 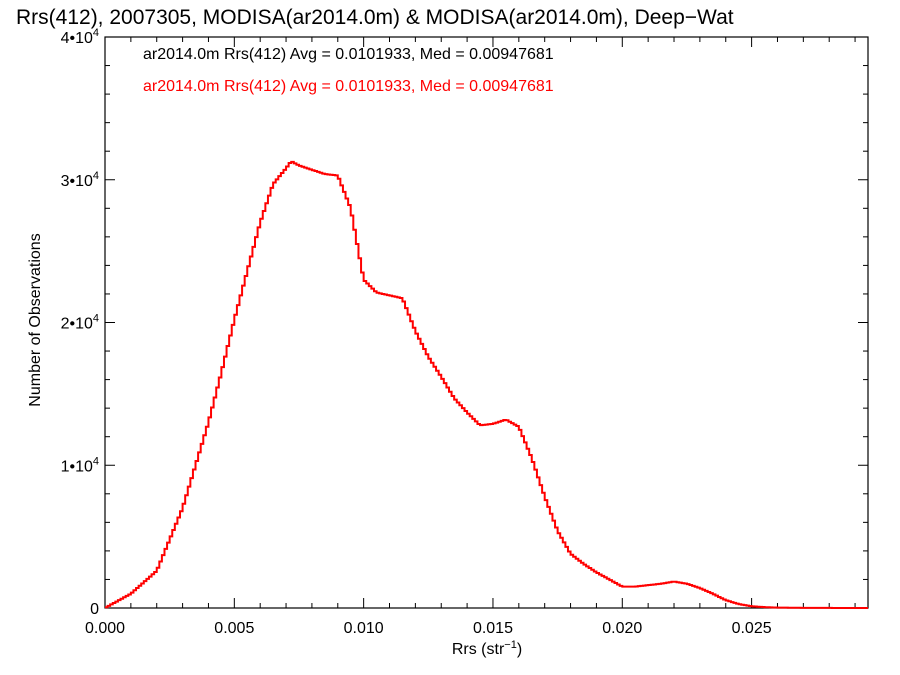 I want to click on x-axis-label-end: ), so click(x=519, y=649).